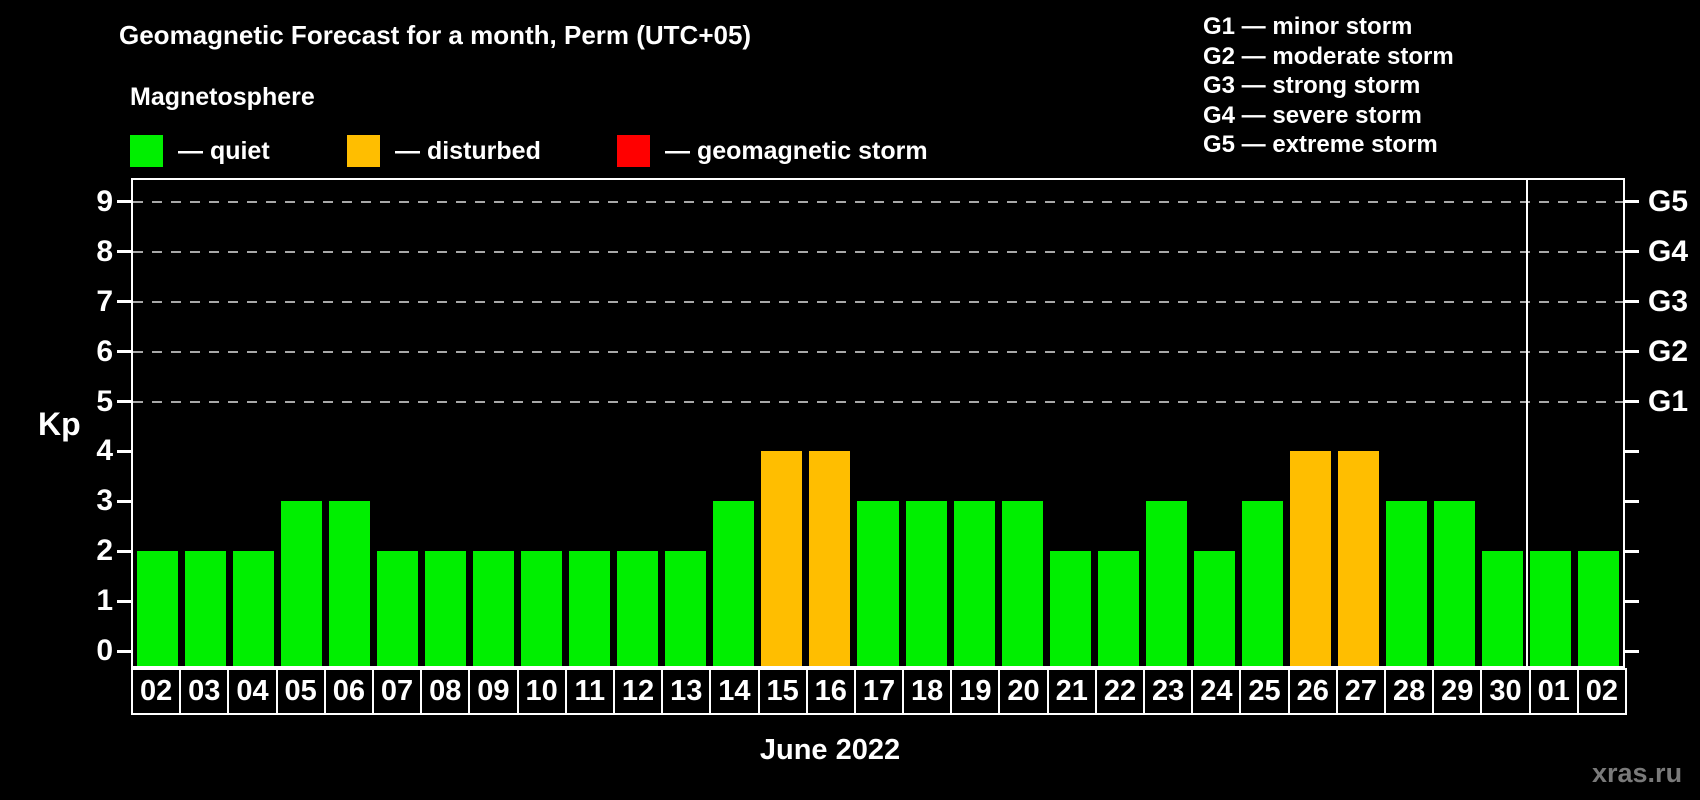 The image size is (1700, 800). I want to click on x-axis-day-label: 22, so click(1120, 691).